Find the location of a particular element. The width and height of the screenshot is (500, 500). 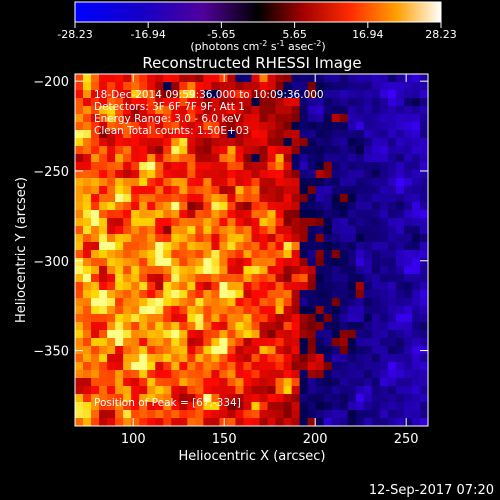

y-tick-label: −300 is located at coordinates (51, 262).